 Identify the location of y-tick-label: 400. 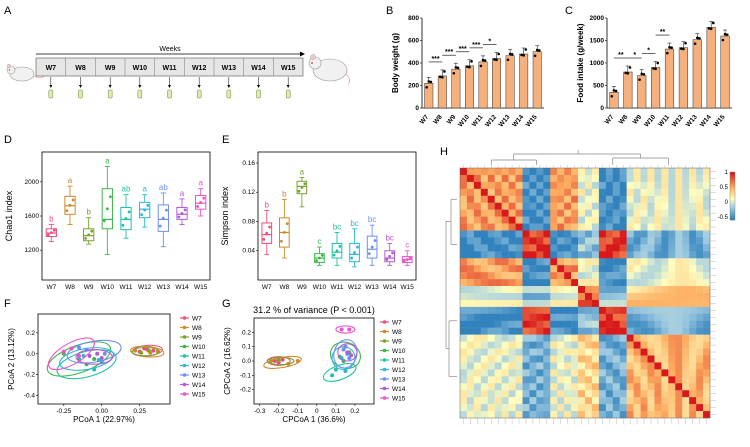
(413, 63).